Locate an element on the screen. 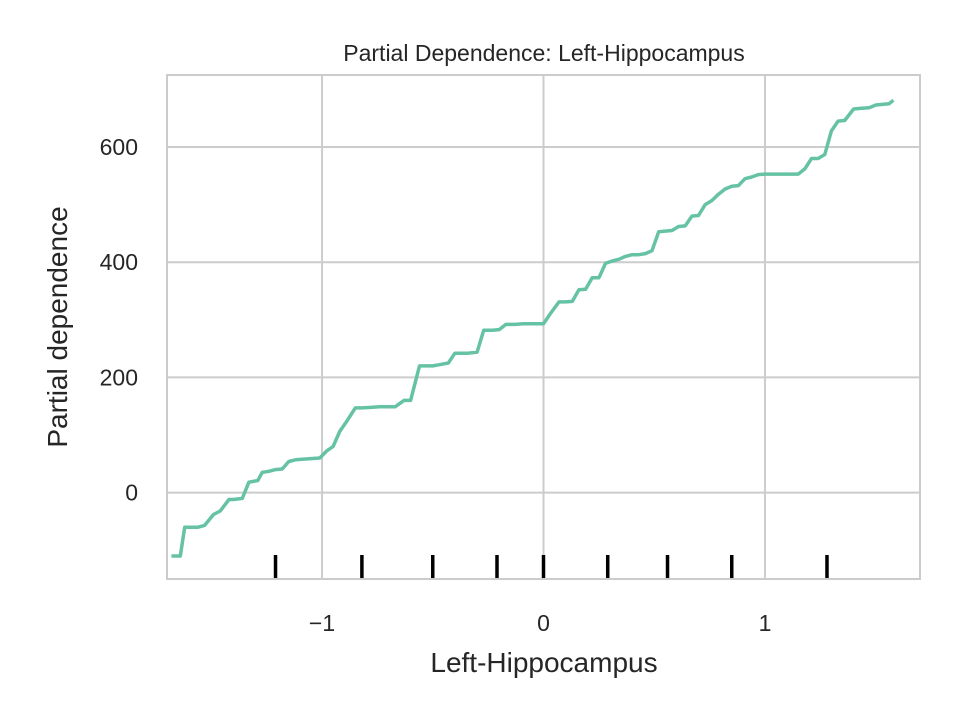 The height and width of the screenshot is (720, 960). chart-title: Partial Dependence: Left-Hippocampus is located at coordinates (543, 53).